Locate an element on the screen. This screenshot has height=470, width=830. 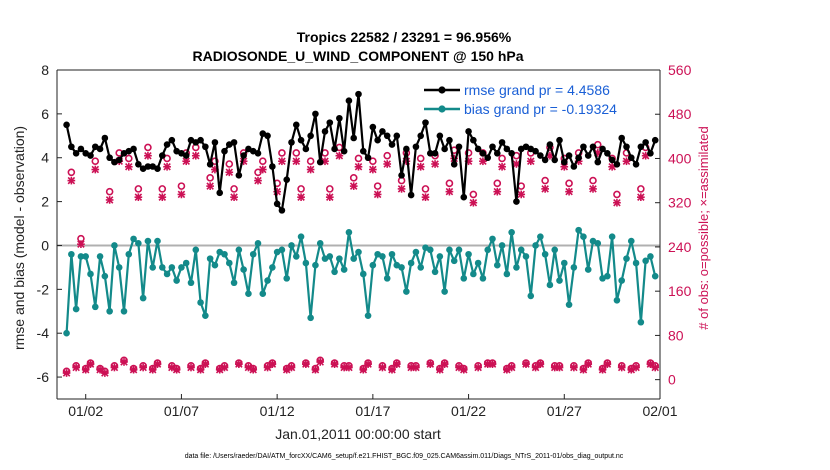
y-tick-label: 8 is located at coordinates (45, 70).